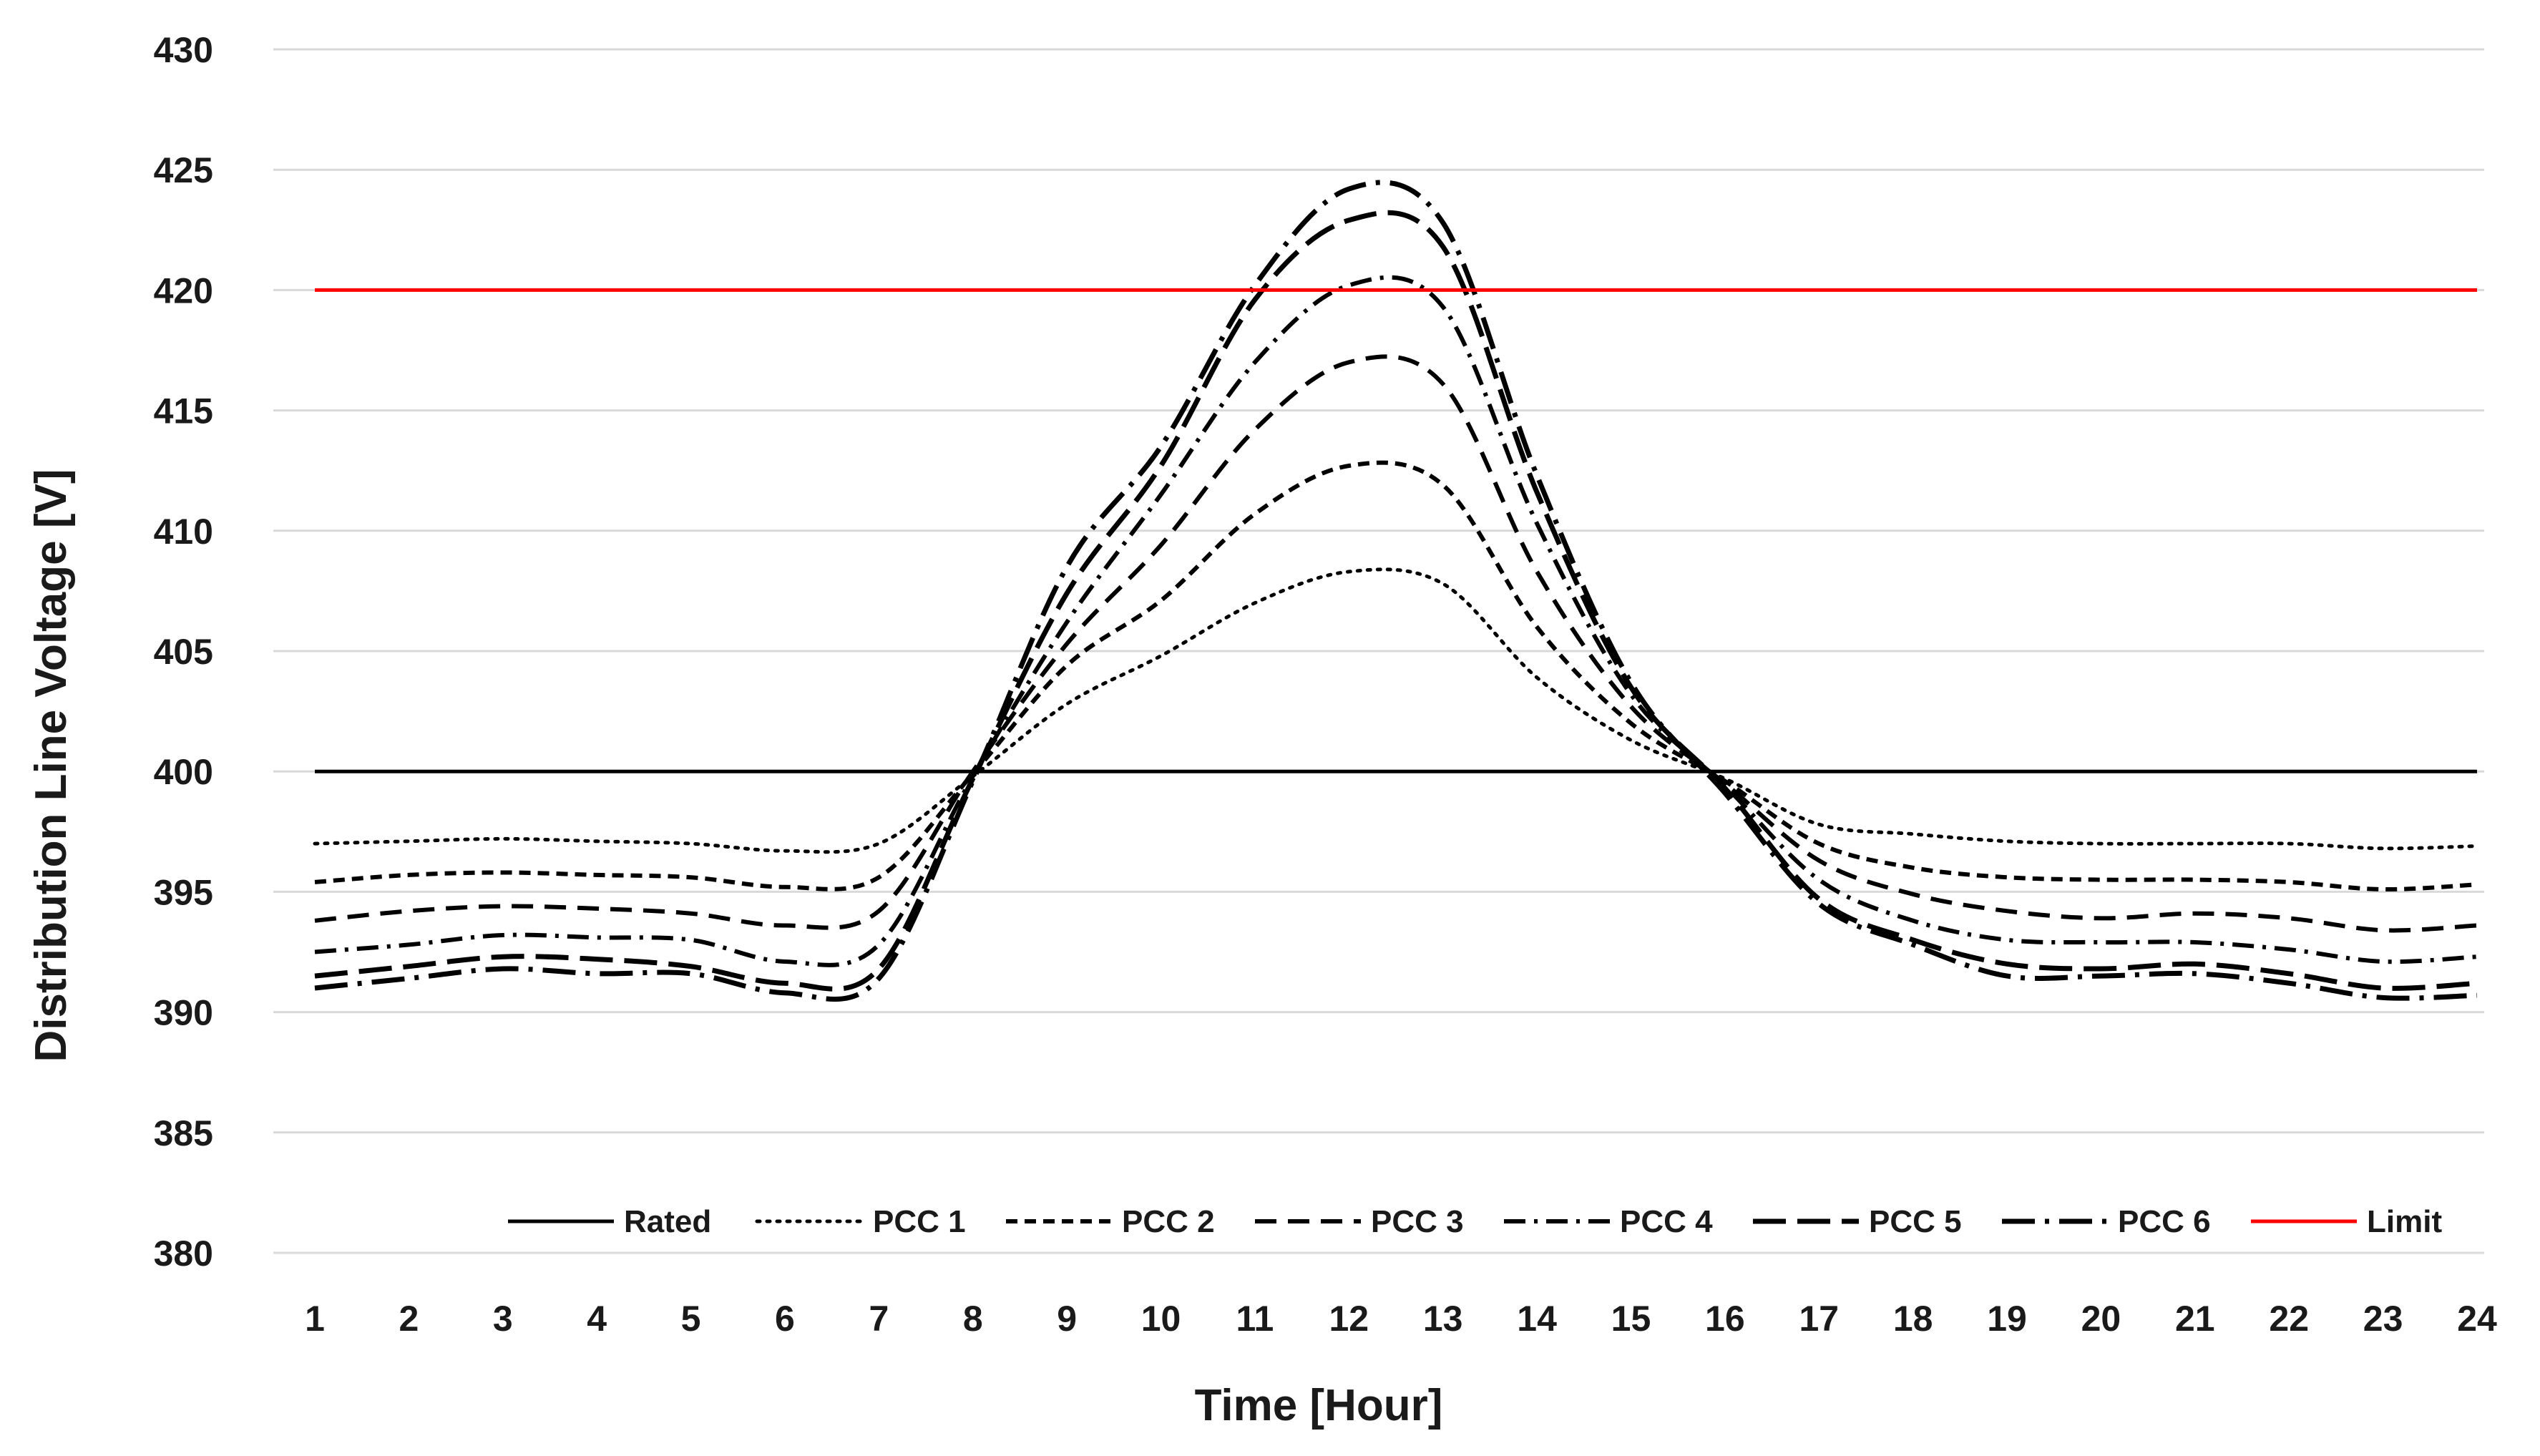 The height and width of the screenshot is (1456, 2540). I want to click on x-tick-label-2: 2, so click(409, 1319).